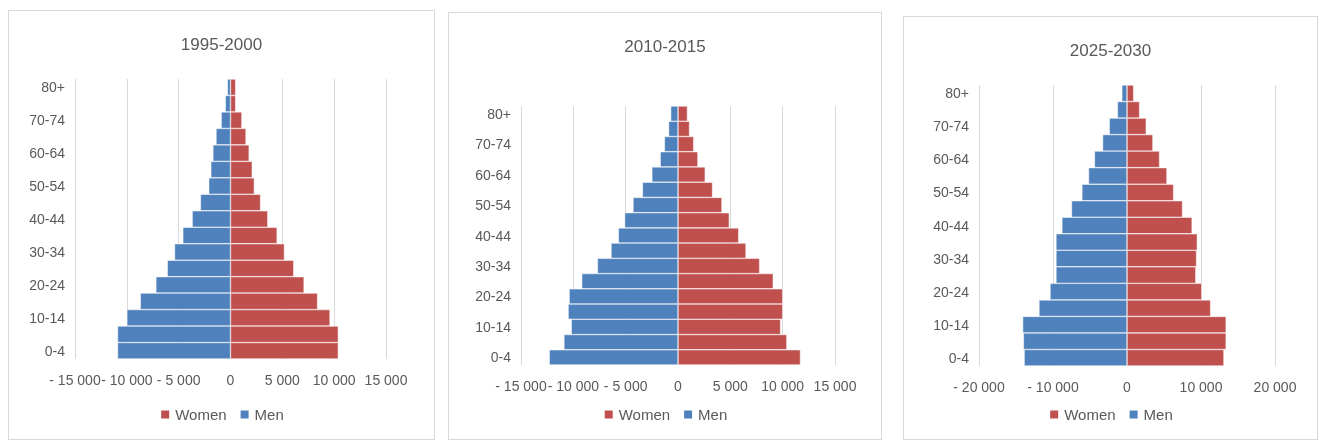 This screenshot has width=1318, height=440. I want to click on chart-title: 2010-2015, so click(665, 46).